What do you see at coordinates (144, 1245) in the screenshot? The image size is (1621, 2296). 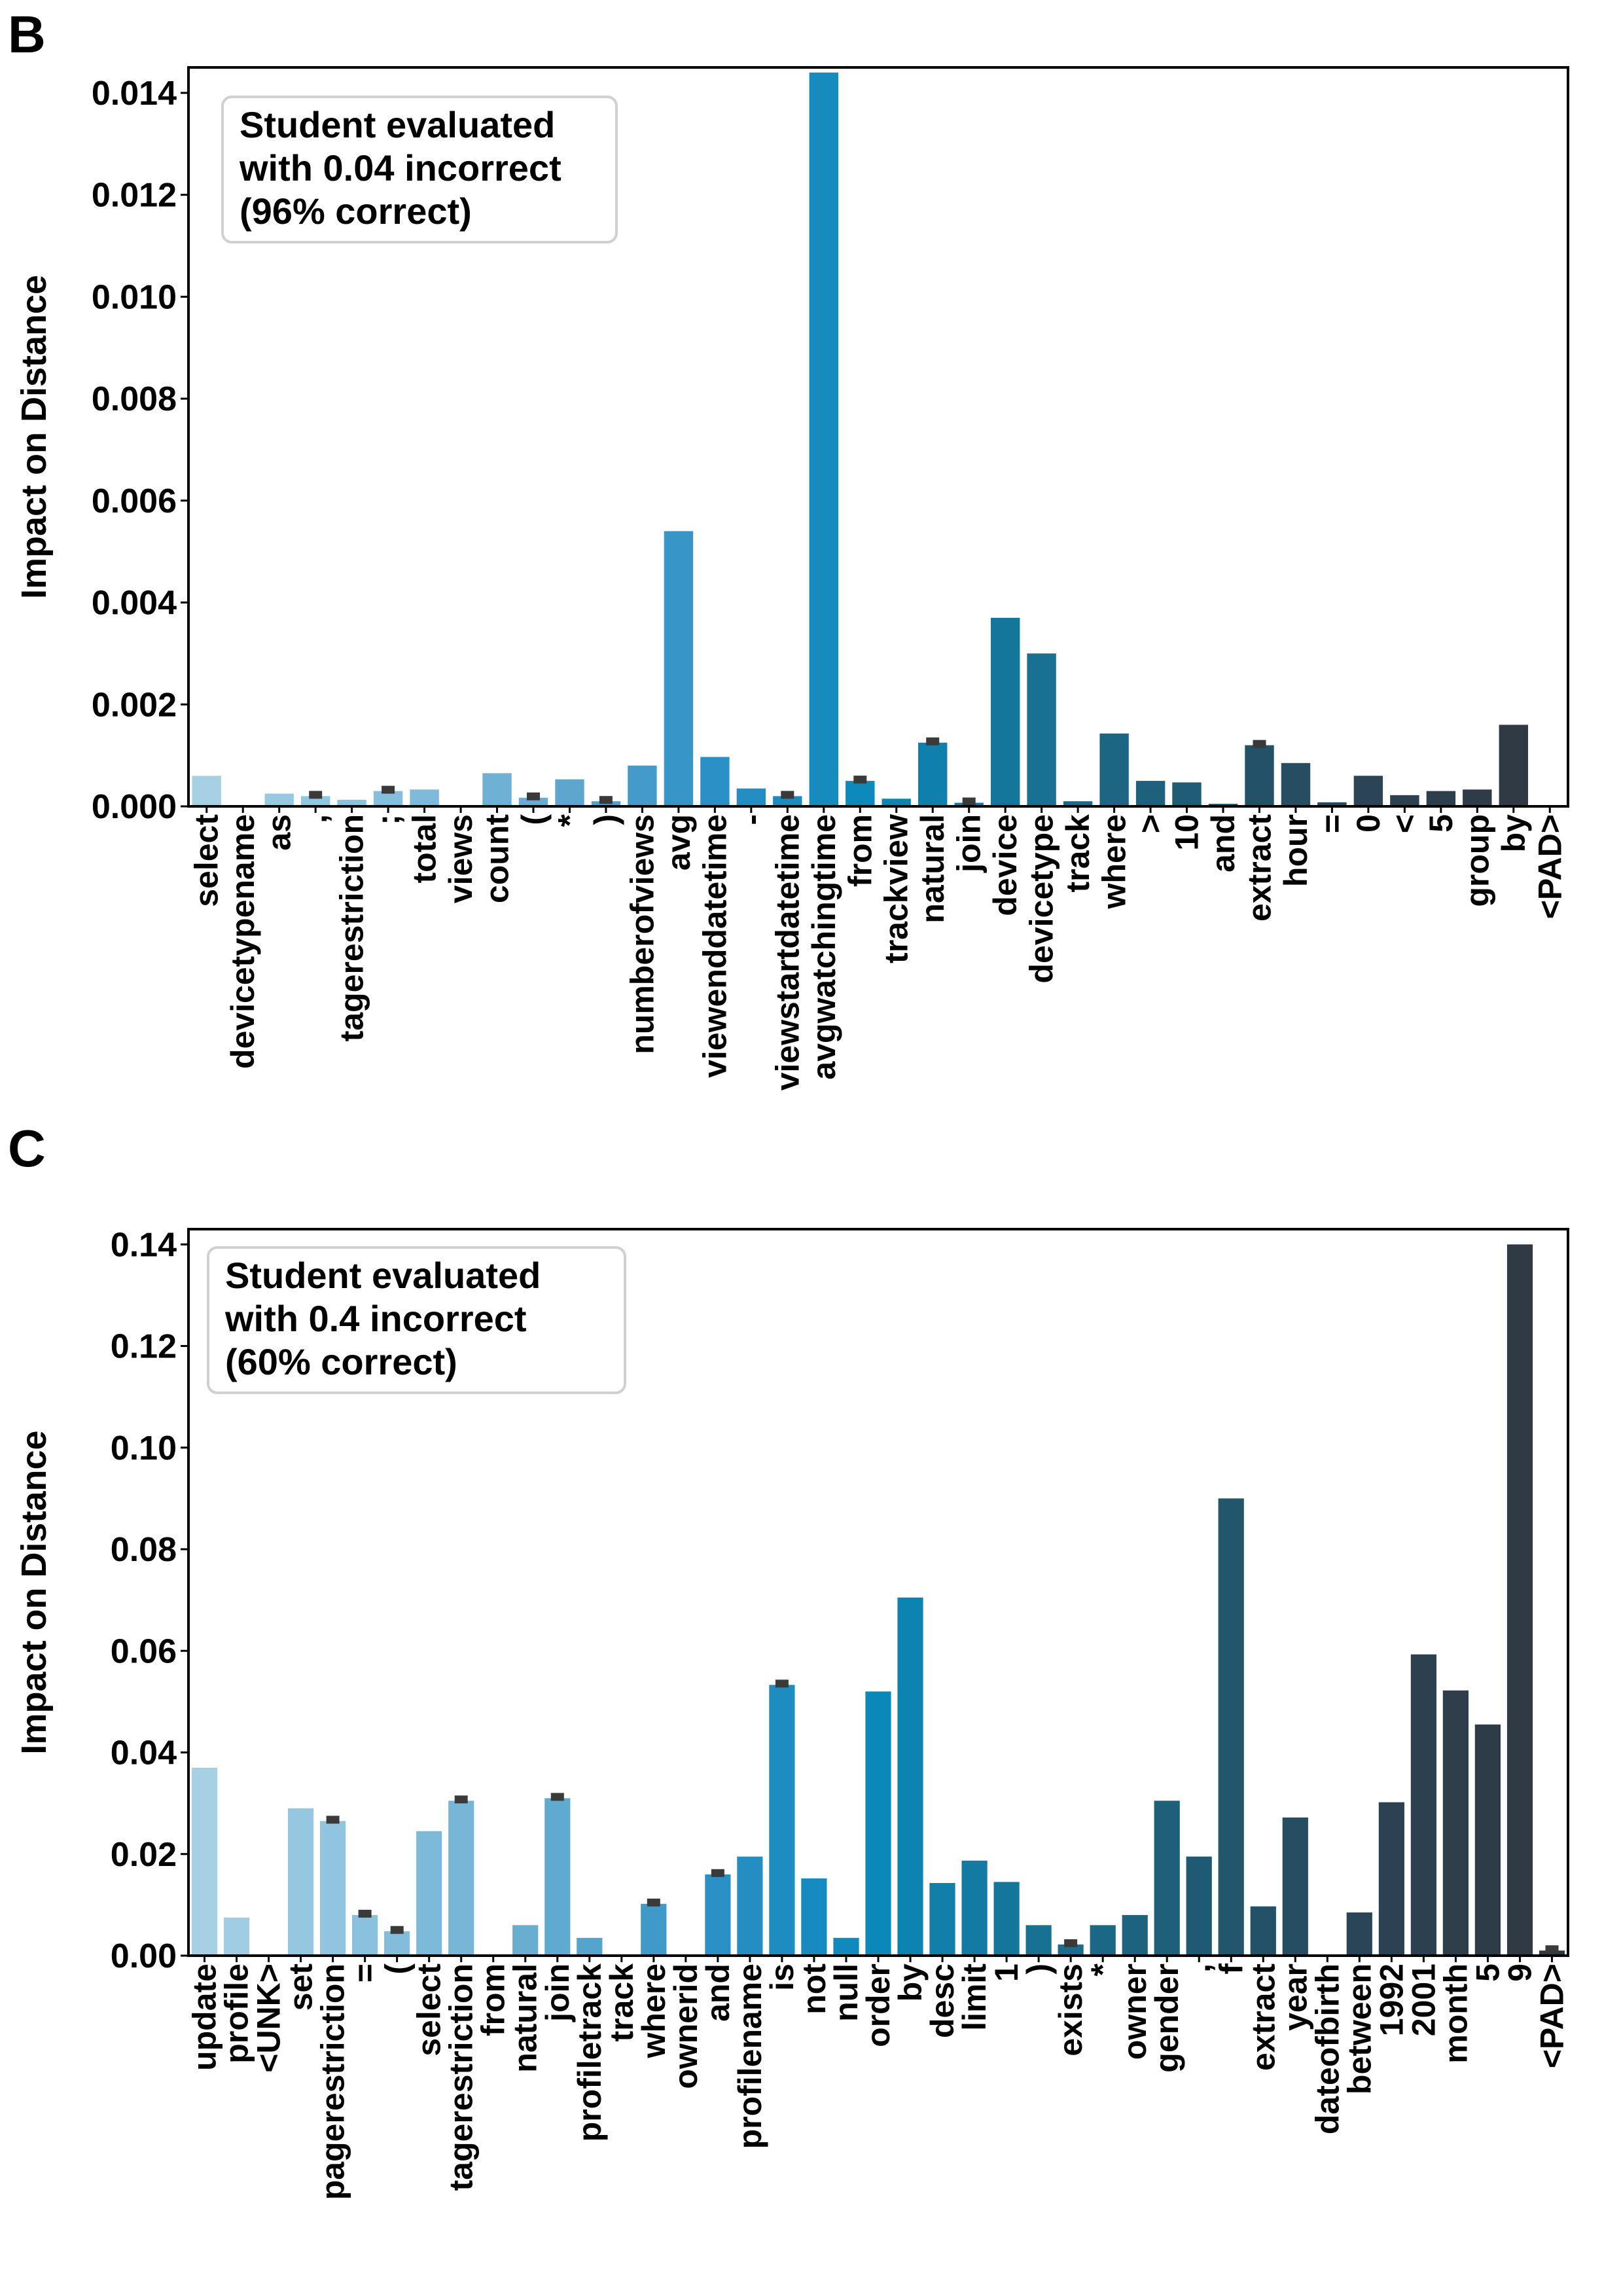 I see `y-tick-label: 0.14` at bounding box center [144, 1245].